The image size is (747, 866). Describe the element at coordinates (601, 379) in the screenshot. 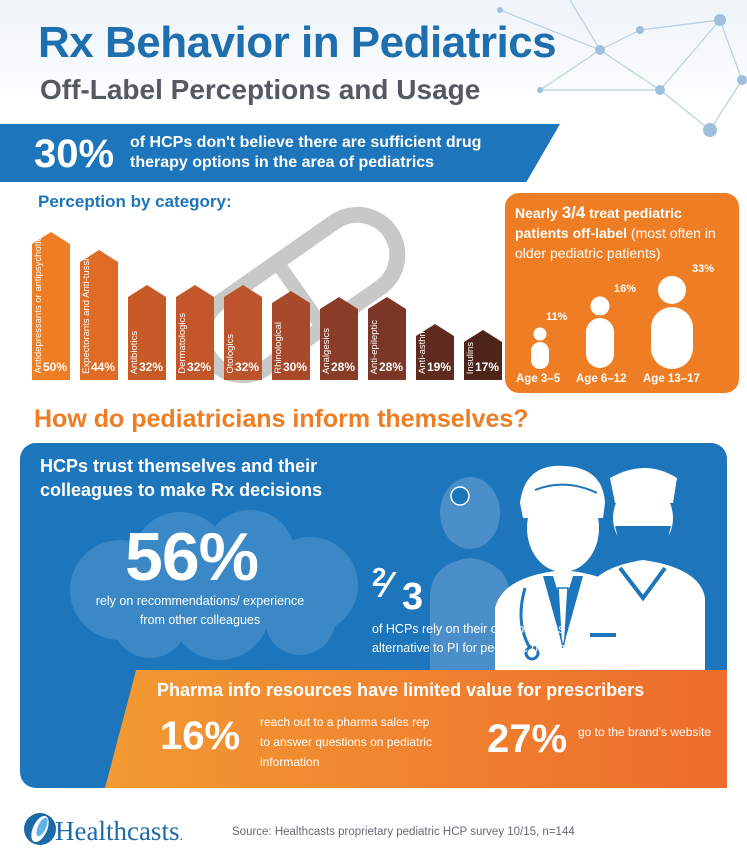

I see `age-6-12-label: Age 6–12` at that location.